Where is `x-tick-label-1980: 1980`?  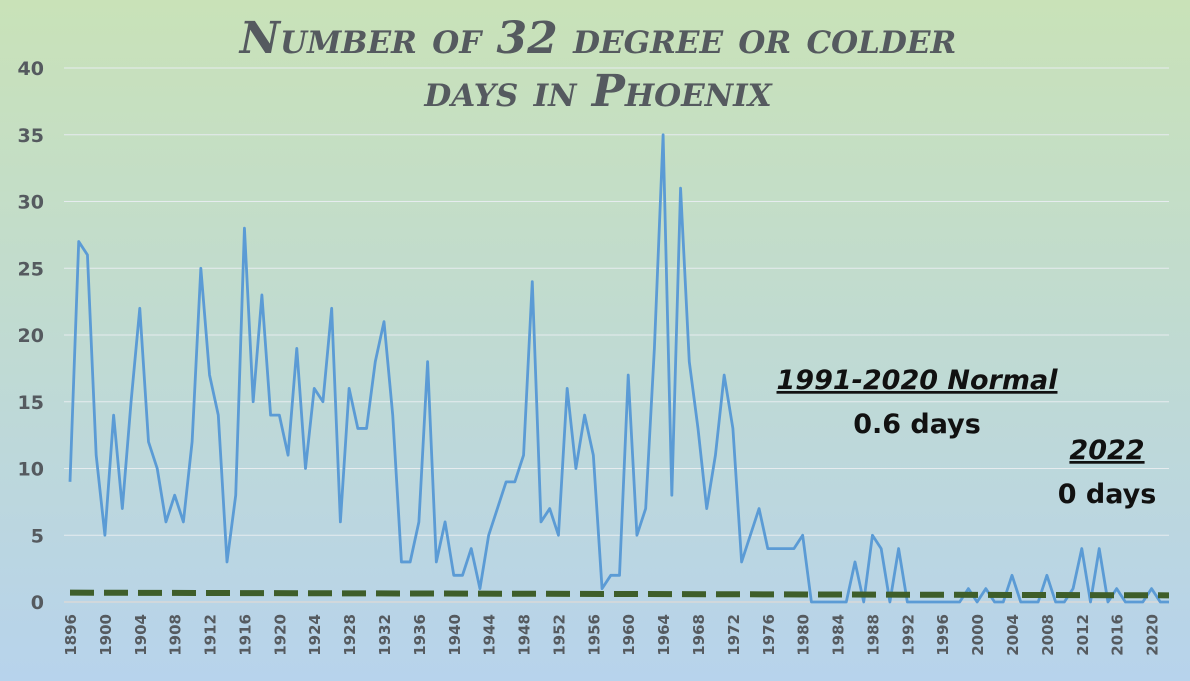 x-tick-label-1980: 1980 is located at coordinates (804, 635).